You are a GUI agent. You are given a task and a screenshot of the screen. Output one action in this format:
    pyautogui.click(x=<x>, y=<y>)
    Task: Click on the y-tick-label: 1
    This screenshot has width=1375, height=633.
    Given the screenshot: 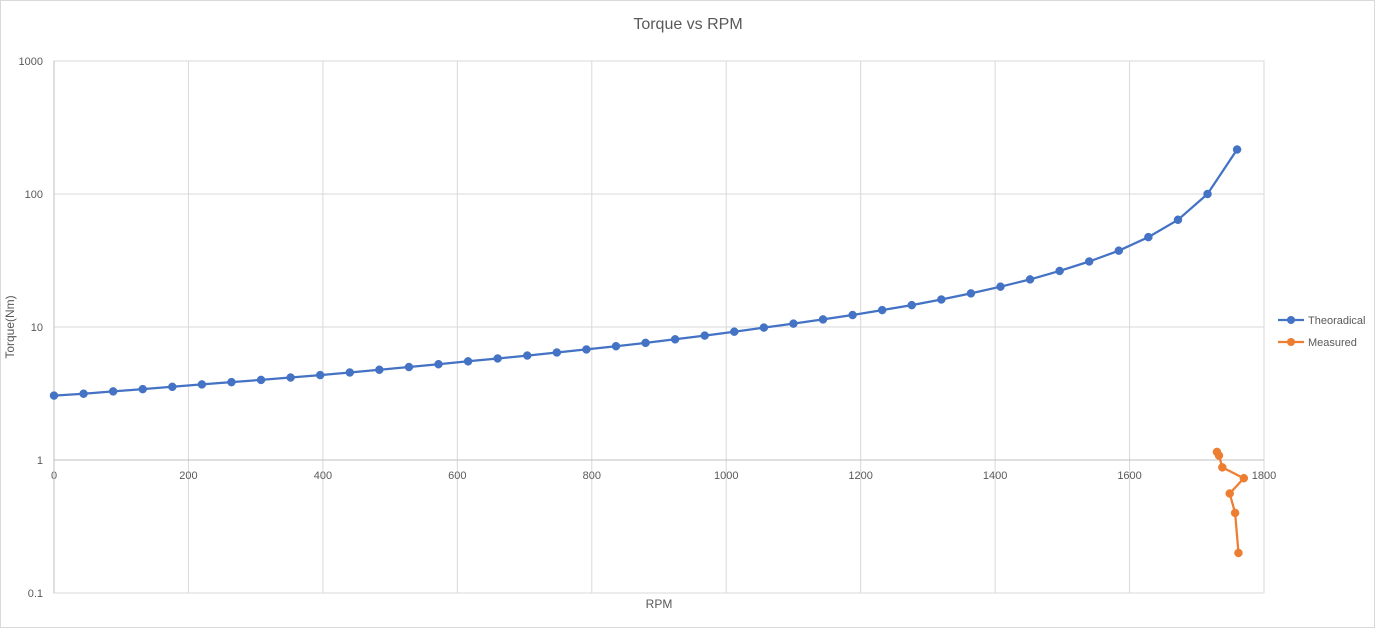 What is the action you would take?
    pyautogui.click(x=40, y=461)
    